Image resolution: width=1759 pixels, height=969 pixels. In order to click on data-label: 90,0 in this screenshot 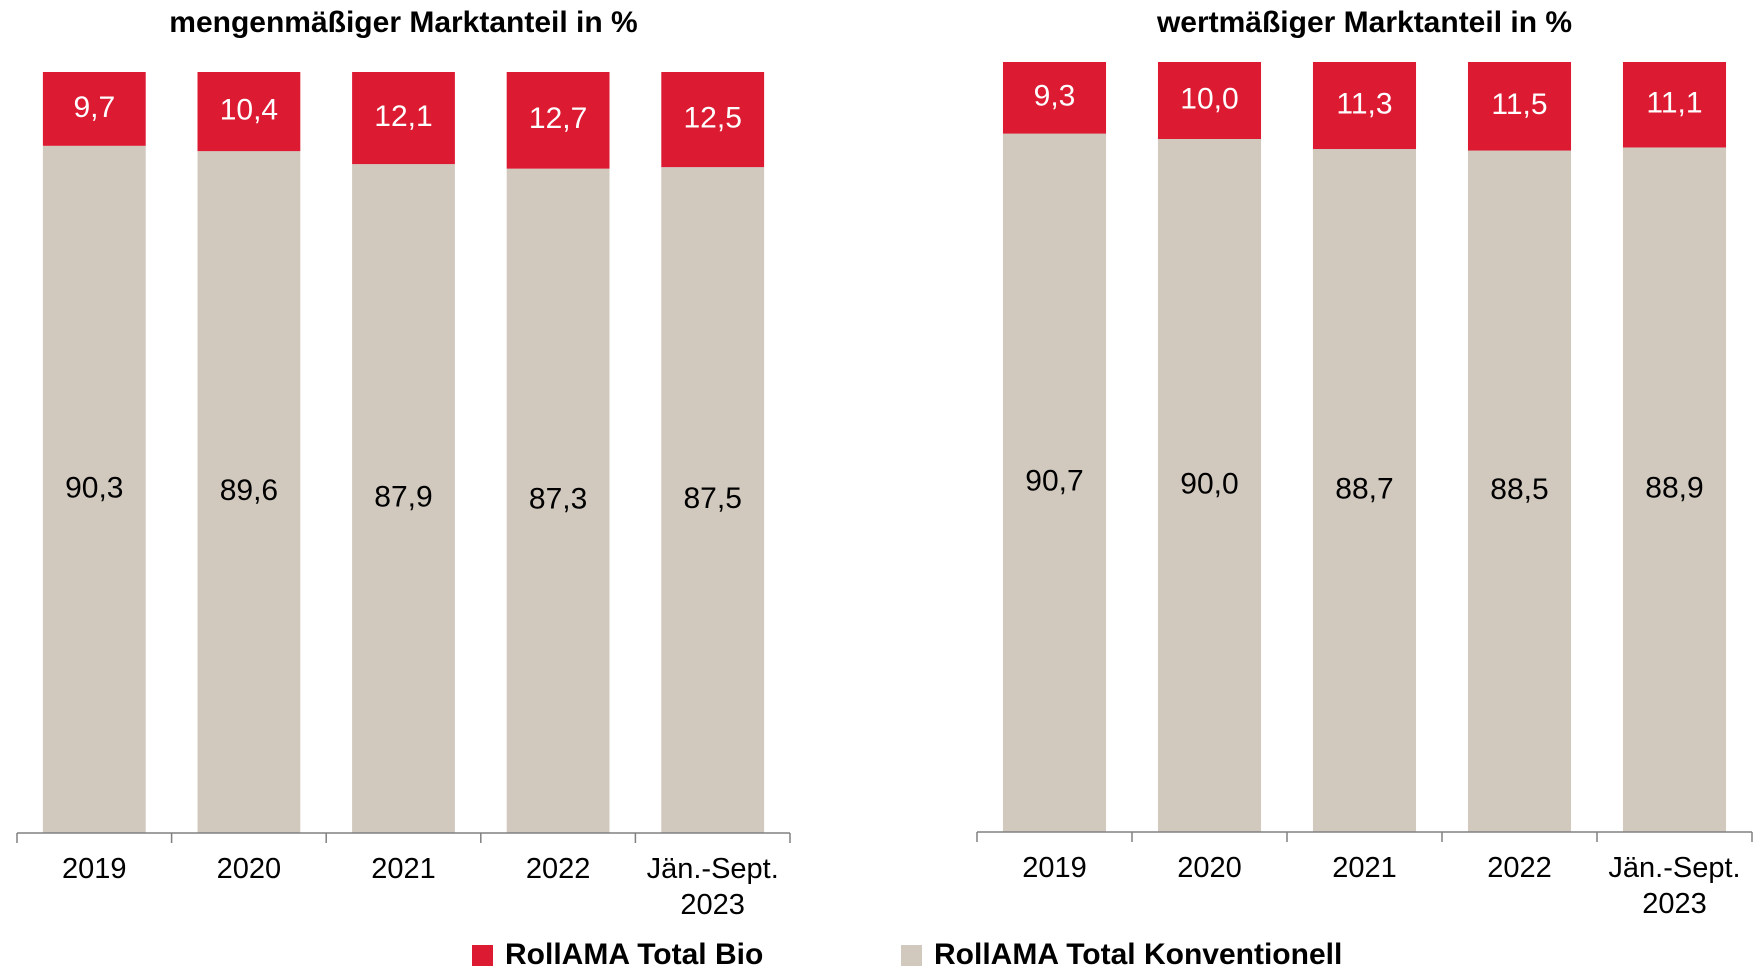, I will do `click(1209, 483)`.